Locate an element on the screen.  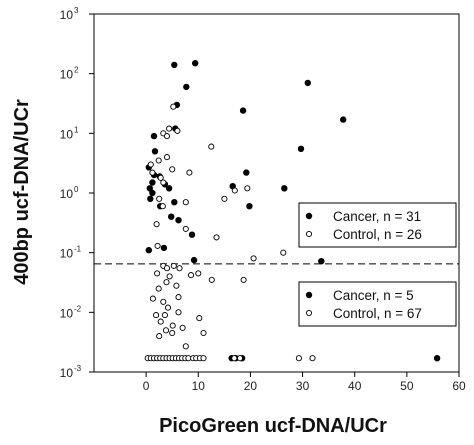
y-tick-exponent: 2 is located at coordinates (76, 70).